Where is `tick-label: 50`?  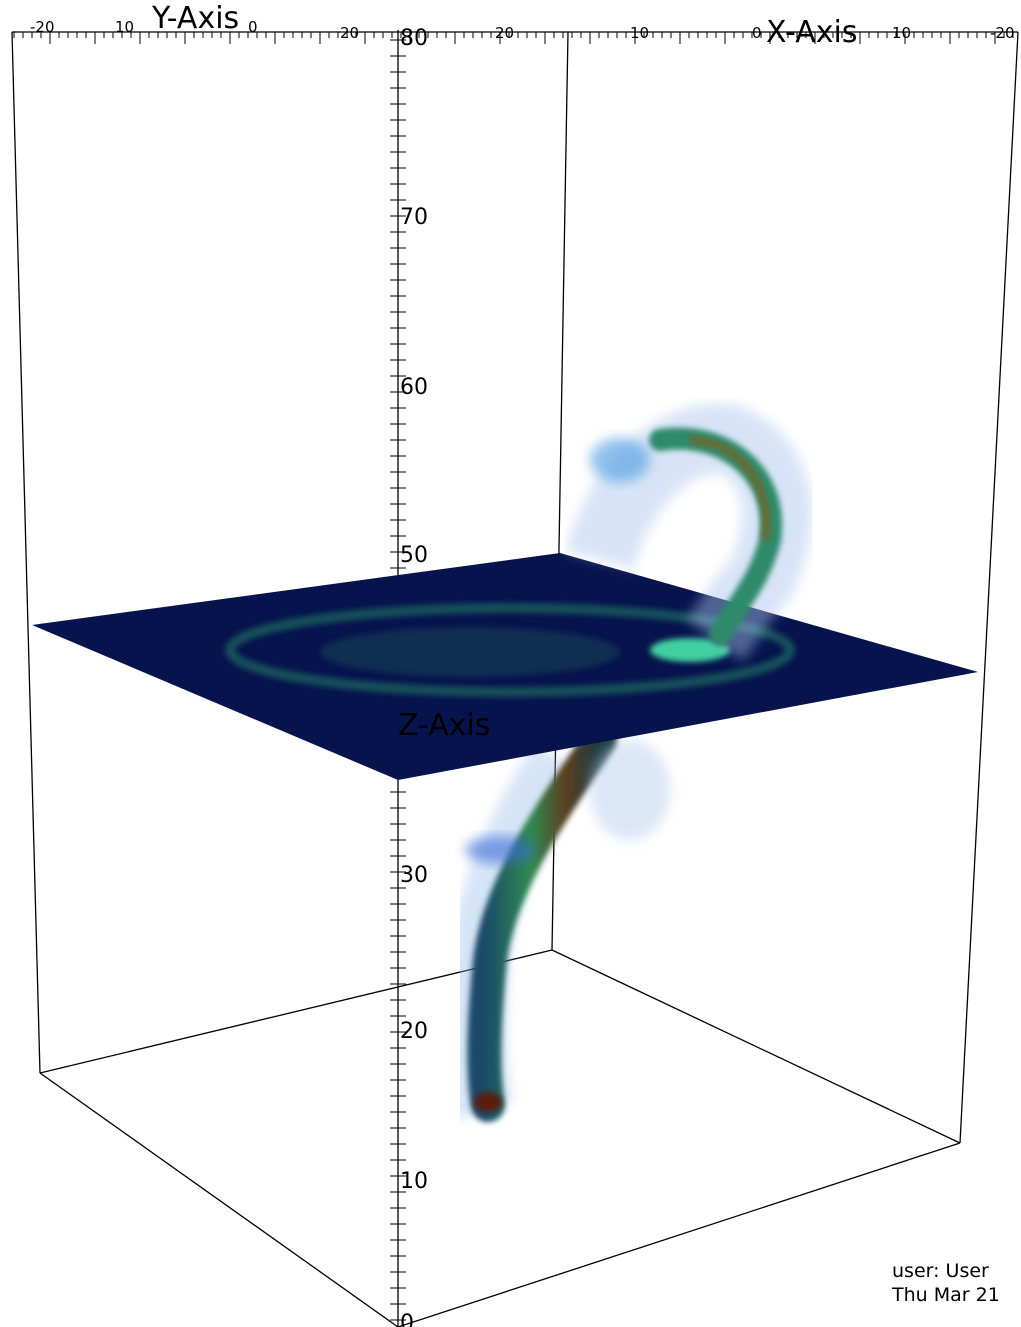 tick-label: 50 is located at coordinates (414, 555).